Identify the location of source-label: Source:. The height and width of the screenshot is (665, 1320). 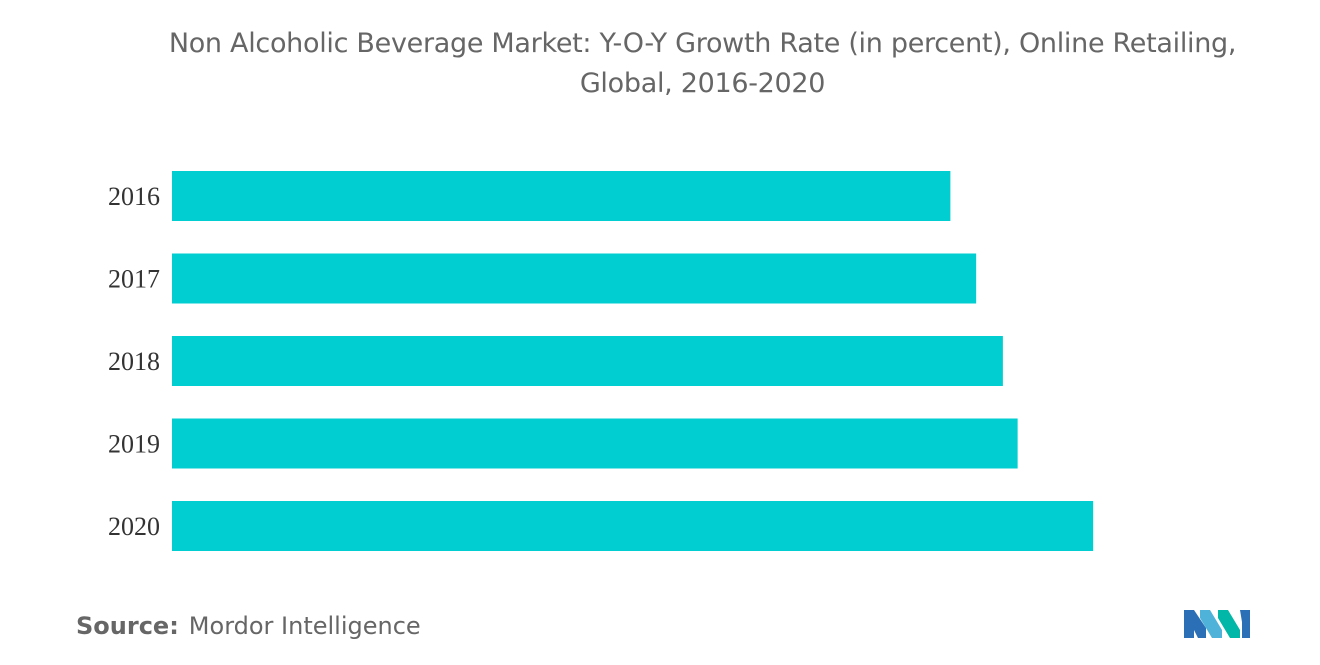
(127, 626).